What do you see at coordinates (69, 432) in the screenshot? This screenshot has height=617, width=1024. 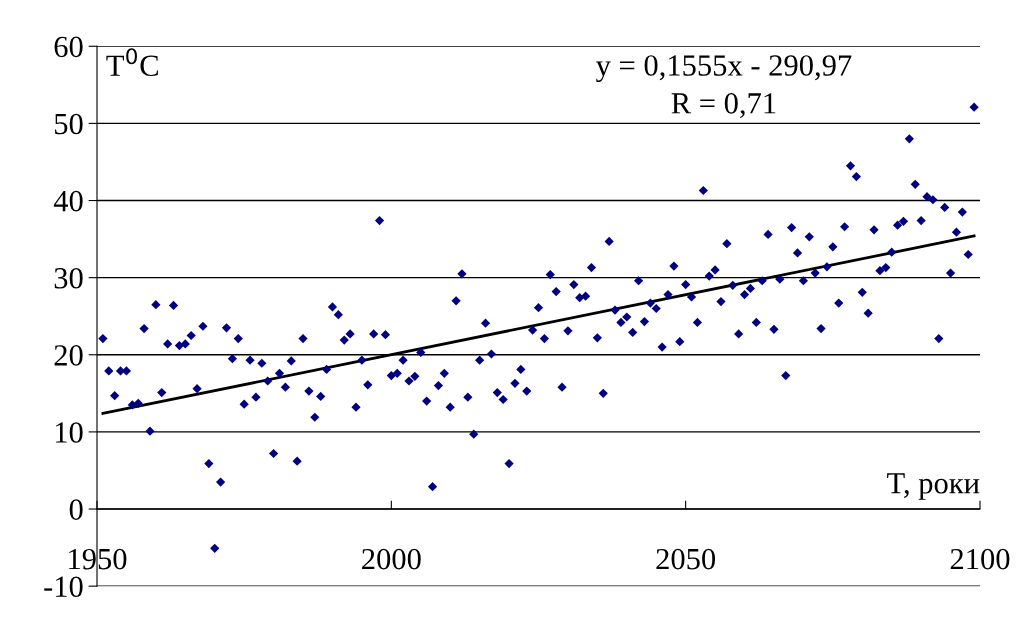 I see `y-tick-label: 10` at bounding box center [69, 432].